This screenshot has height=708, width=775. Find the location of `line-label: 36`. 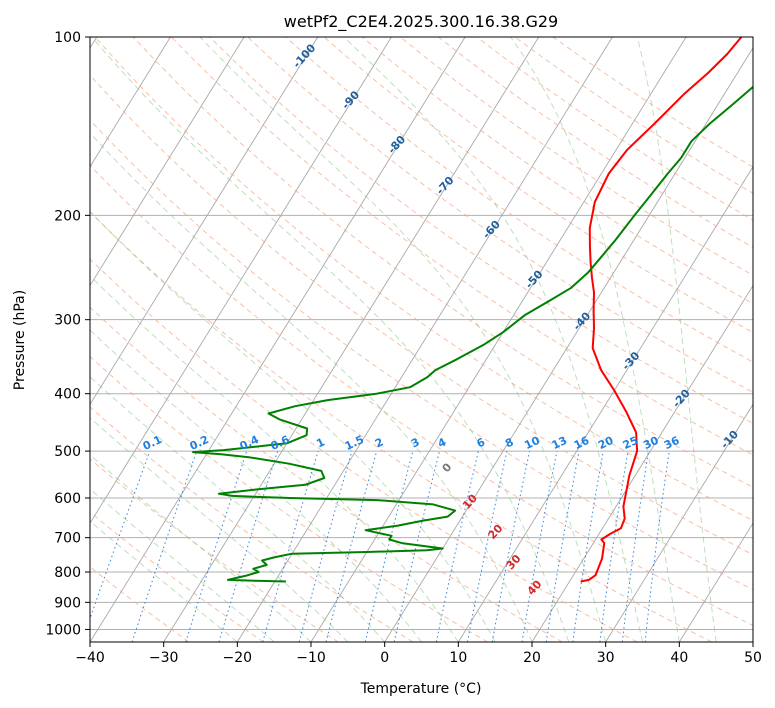

line-label: 36 is located at coordinates (672, 443).